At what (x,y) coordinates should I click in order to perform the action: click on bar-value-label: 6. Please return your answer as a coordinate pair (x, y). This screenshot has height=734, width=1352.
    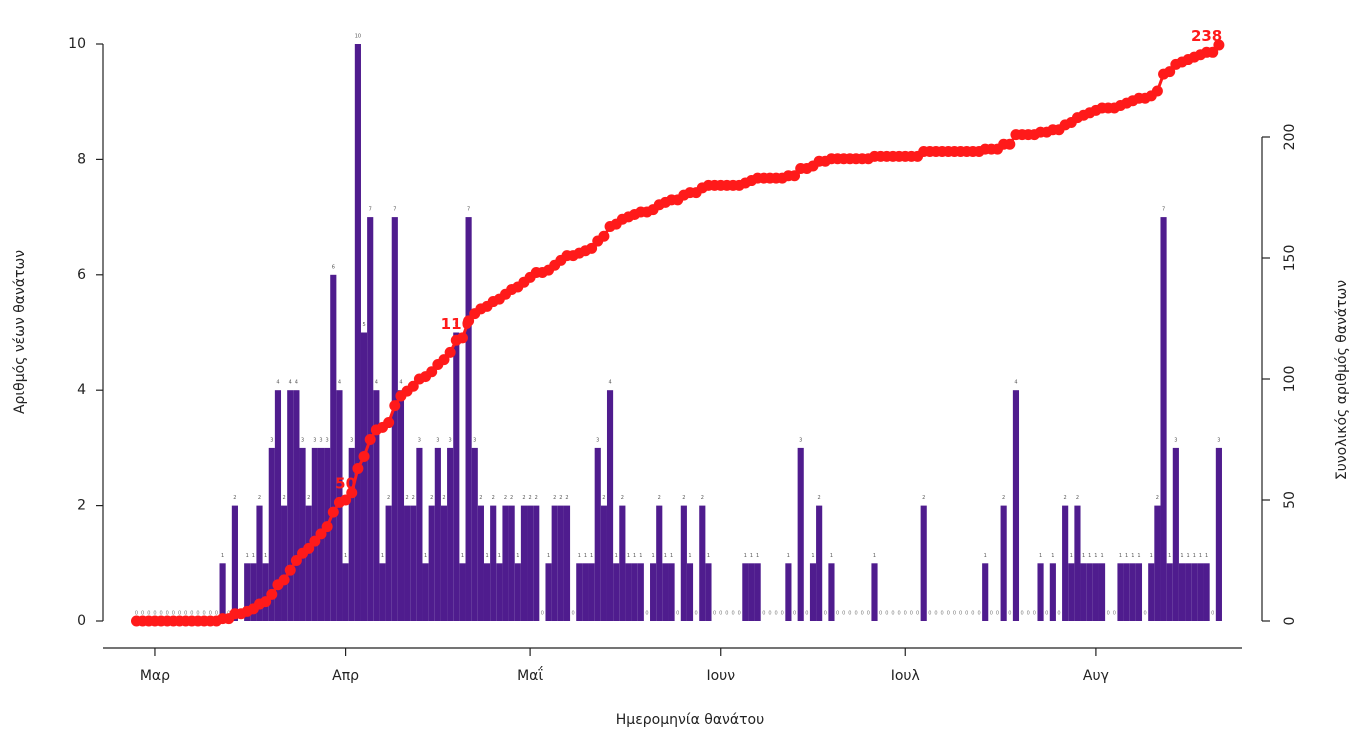
    Looking at the image, I should click on (333, 267).